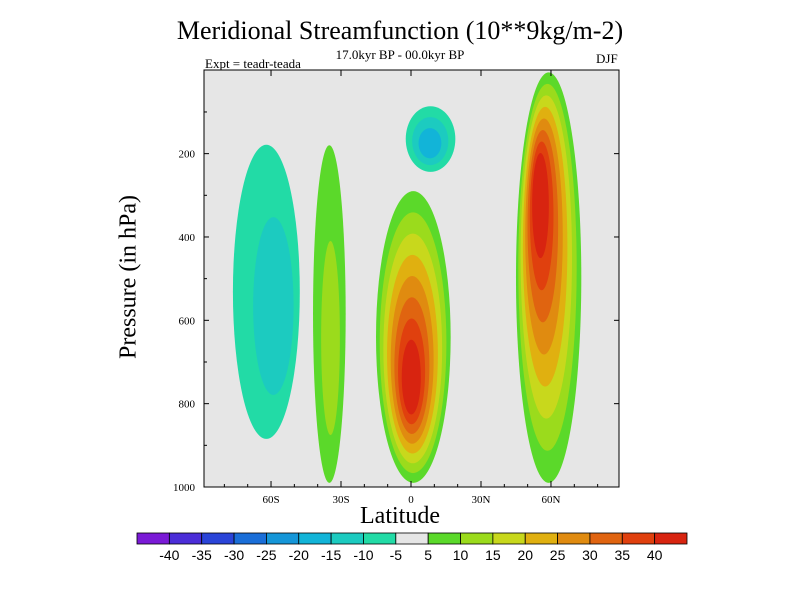  I want to click on y-tick-label: 800, so click(187, 405).